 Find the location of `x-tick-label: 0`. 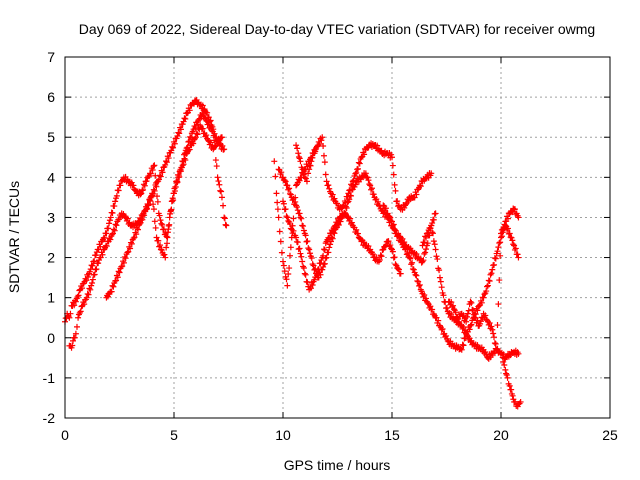

x-tick-label: 0 is located at coordinates (65, 435).